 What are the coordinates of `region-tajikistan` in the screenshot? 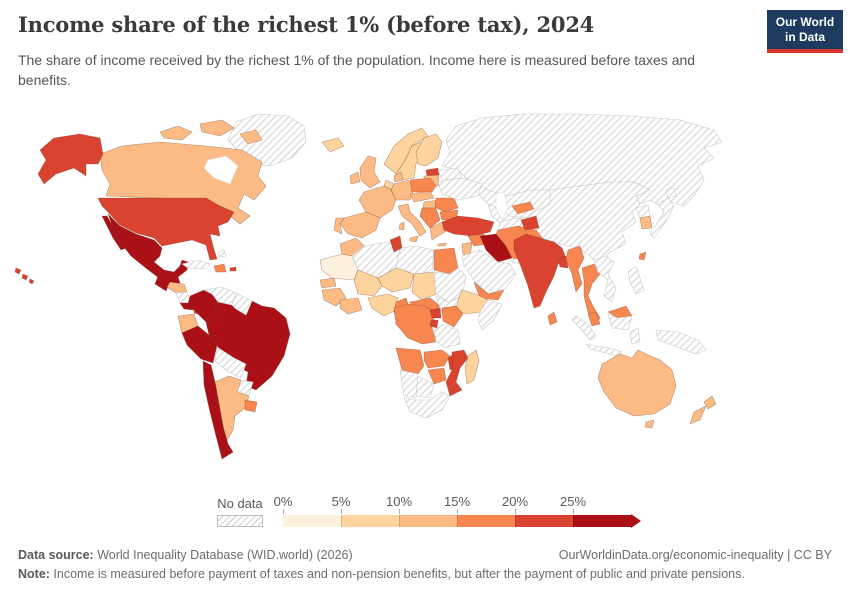 It's located at (530, 223).